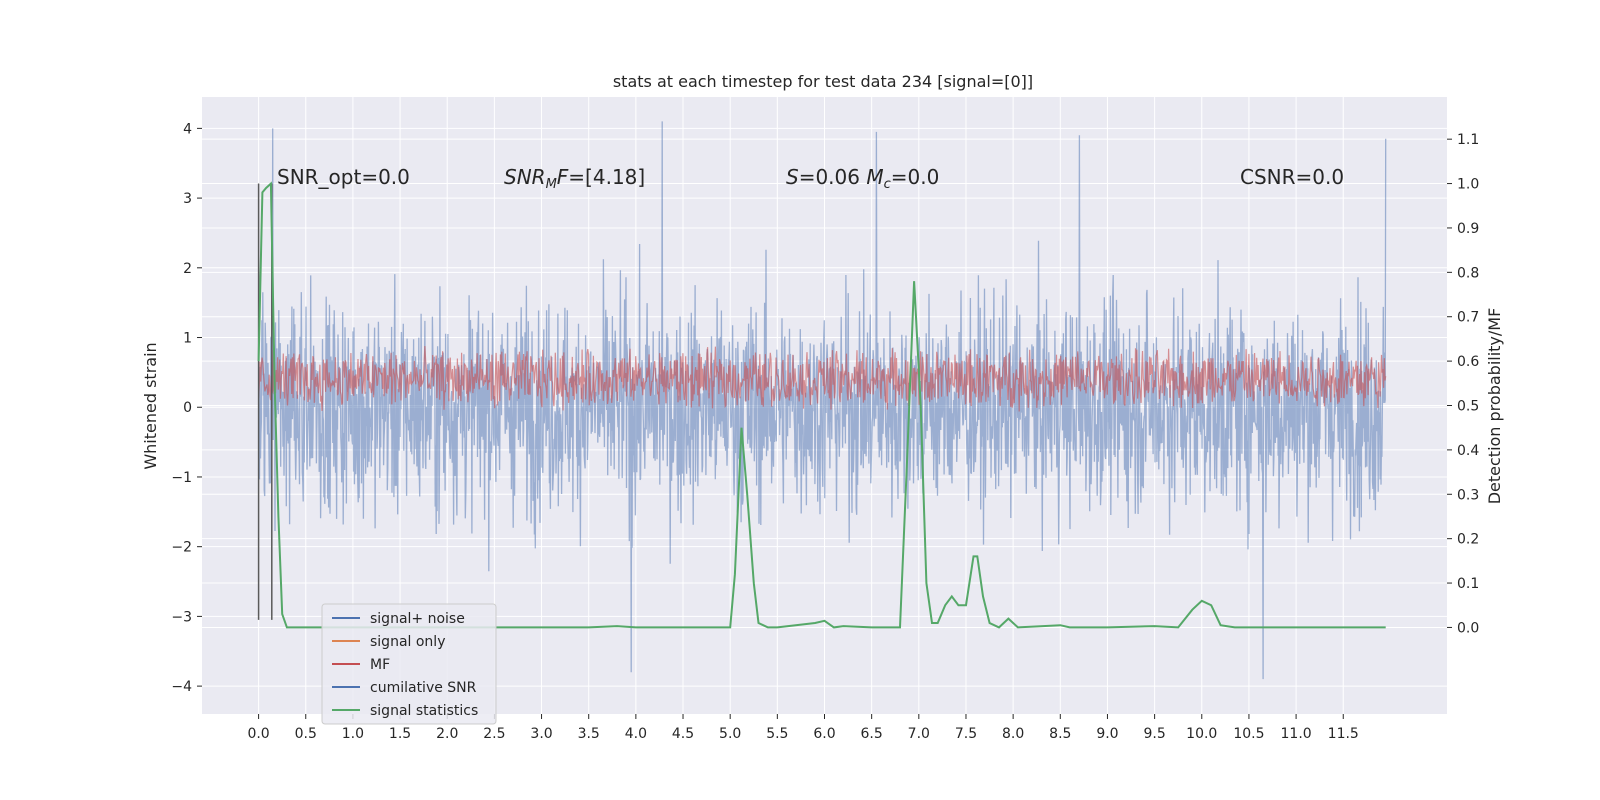 The width and height of the screenshot is (1600, 800). Describe the element at coordinates (1343, 734) in the screenshot. I see `x-tick-label: 11.5` at that location.